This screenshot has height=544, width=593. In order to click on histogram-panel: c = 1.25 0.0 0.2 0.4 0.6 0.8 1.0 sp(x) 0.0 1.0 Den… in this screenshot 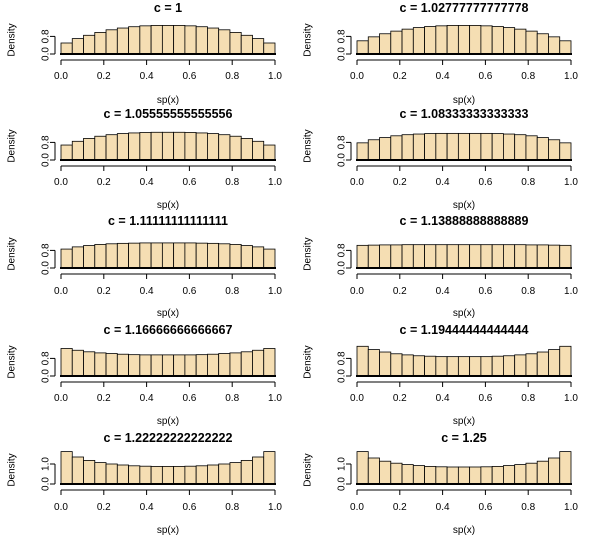, I will do `click(441, 483)`.